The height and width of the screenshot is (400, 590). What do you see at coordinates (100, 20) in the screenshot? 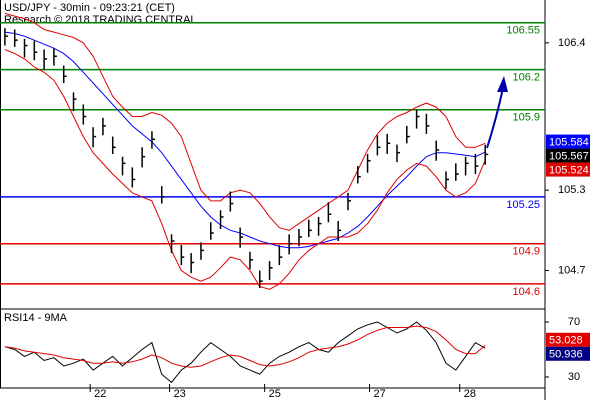
I see `chart-subtitle: Research © 2018 TRADING CENTRAL` at bounding box center [100, 20].